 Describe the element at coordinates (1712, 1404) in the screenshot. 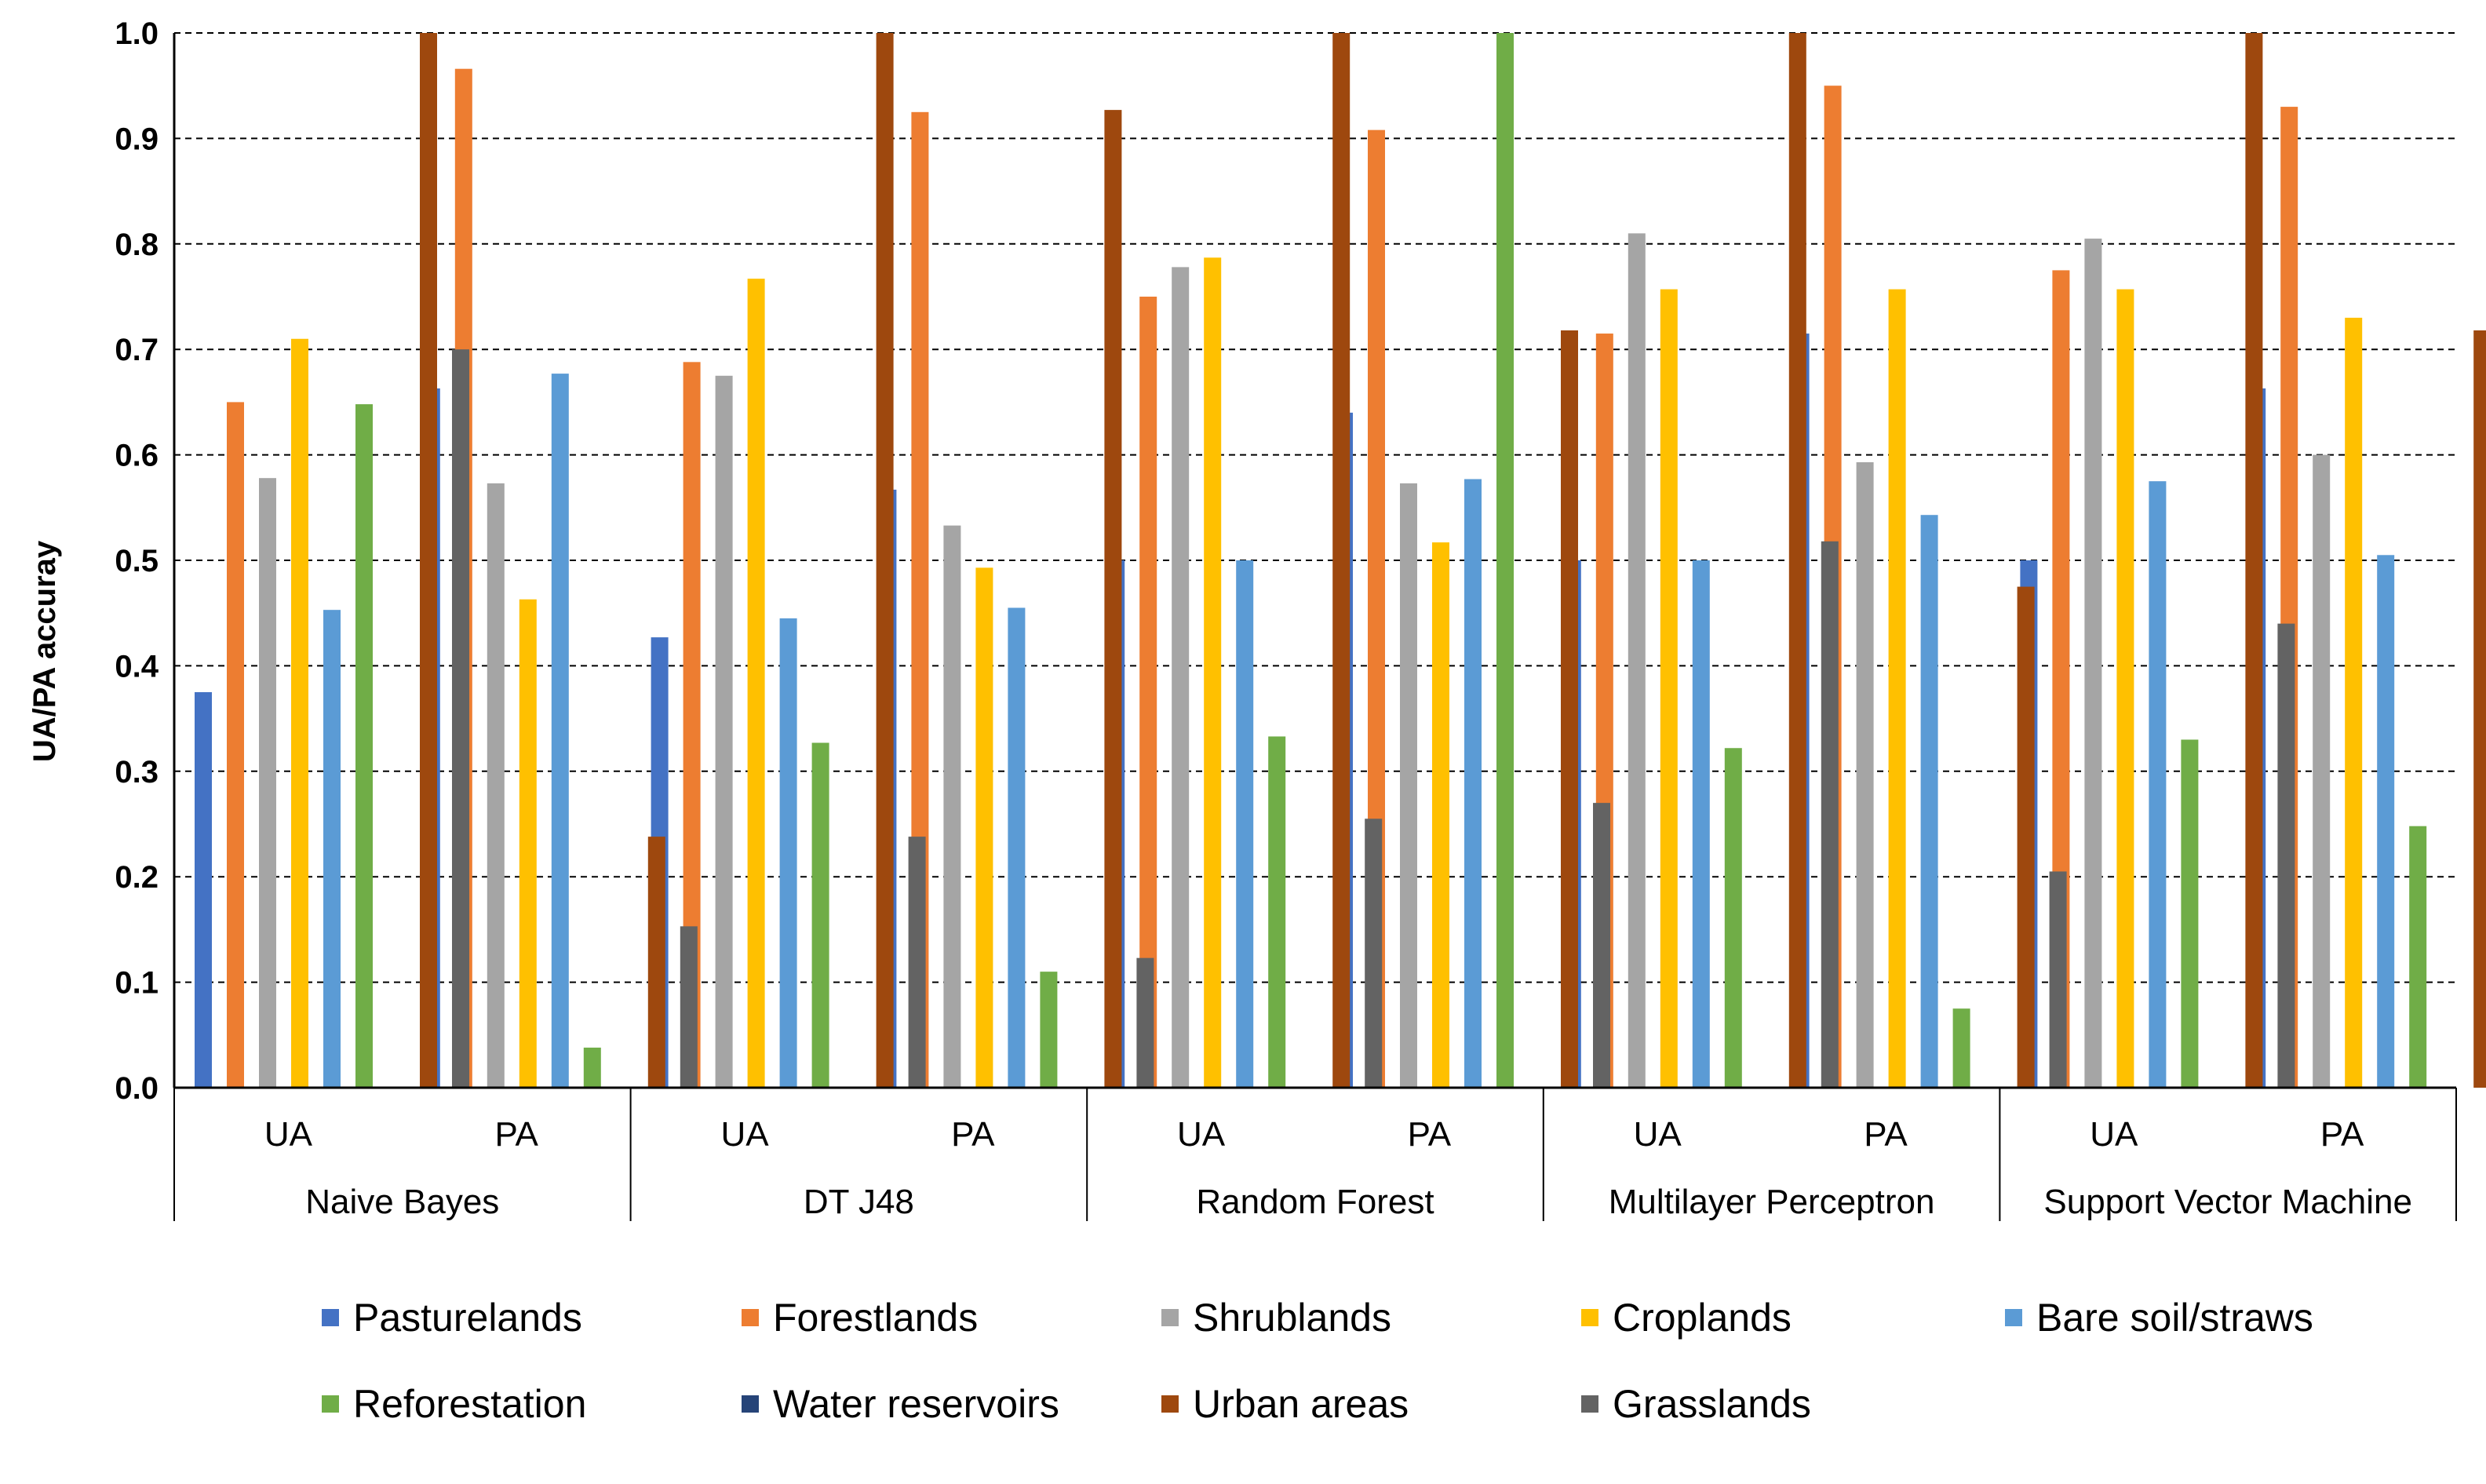

I see `legend-label: Grasslands` at that location.